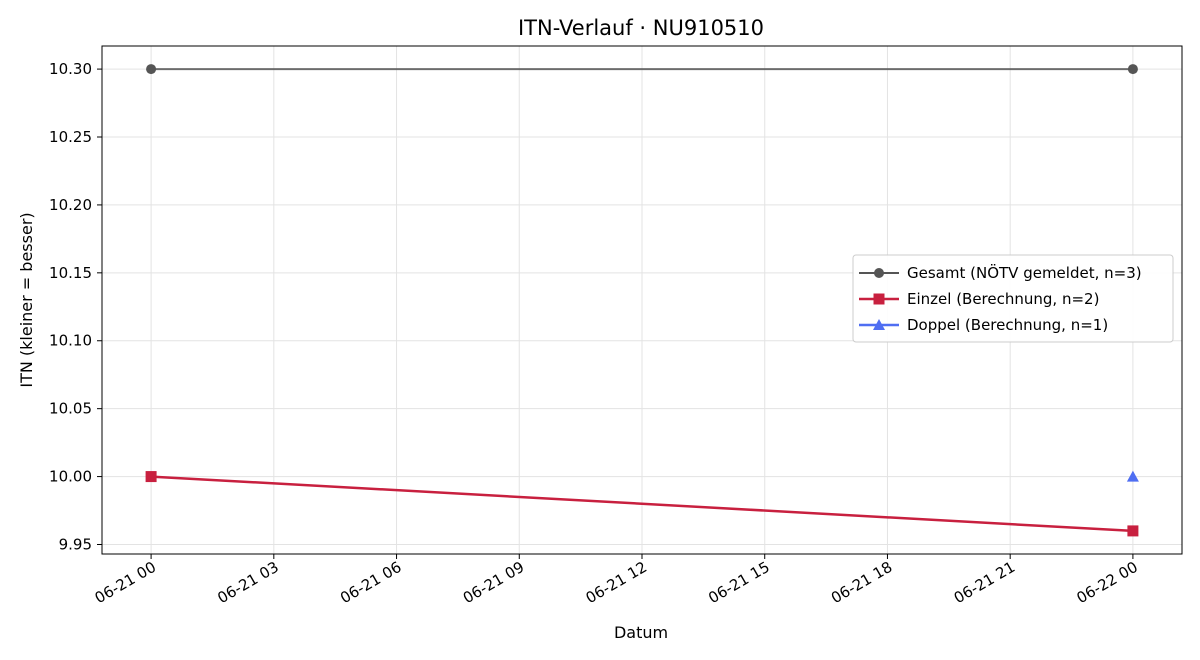 The width and height of the screenshot is (1200, 660). What do you see at coordinates (879, 324) in the screenshot?
I see `legend-marker-doppel` at bounding box center [879, 324].